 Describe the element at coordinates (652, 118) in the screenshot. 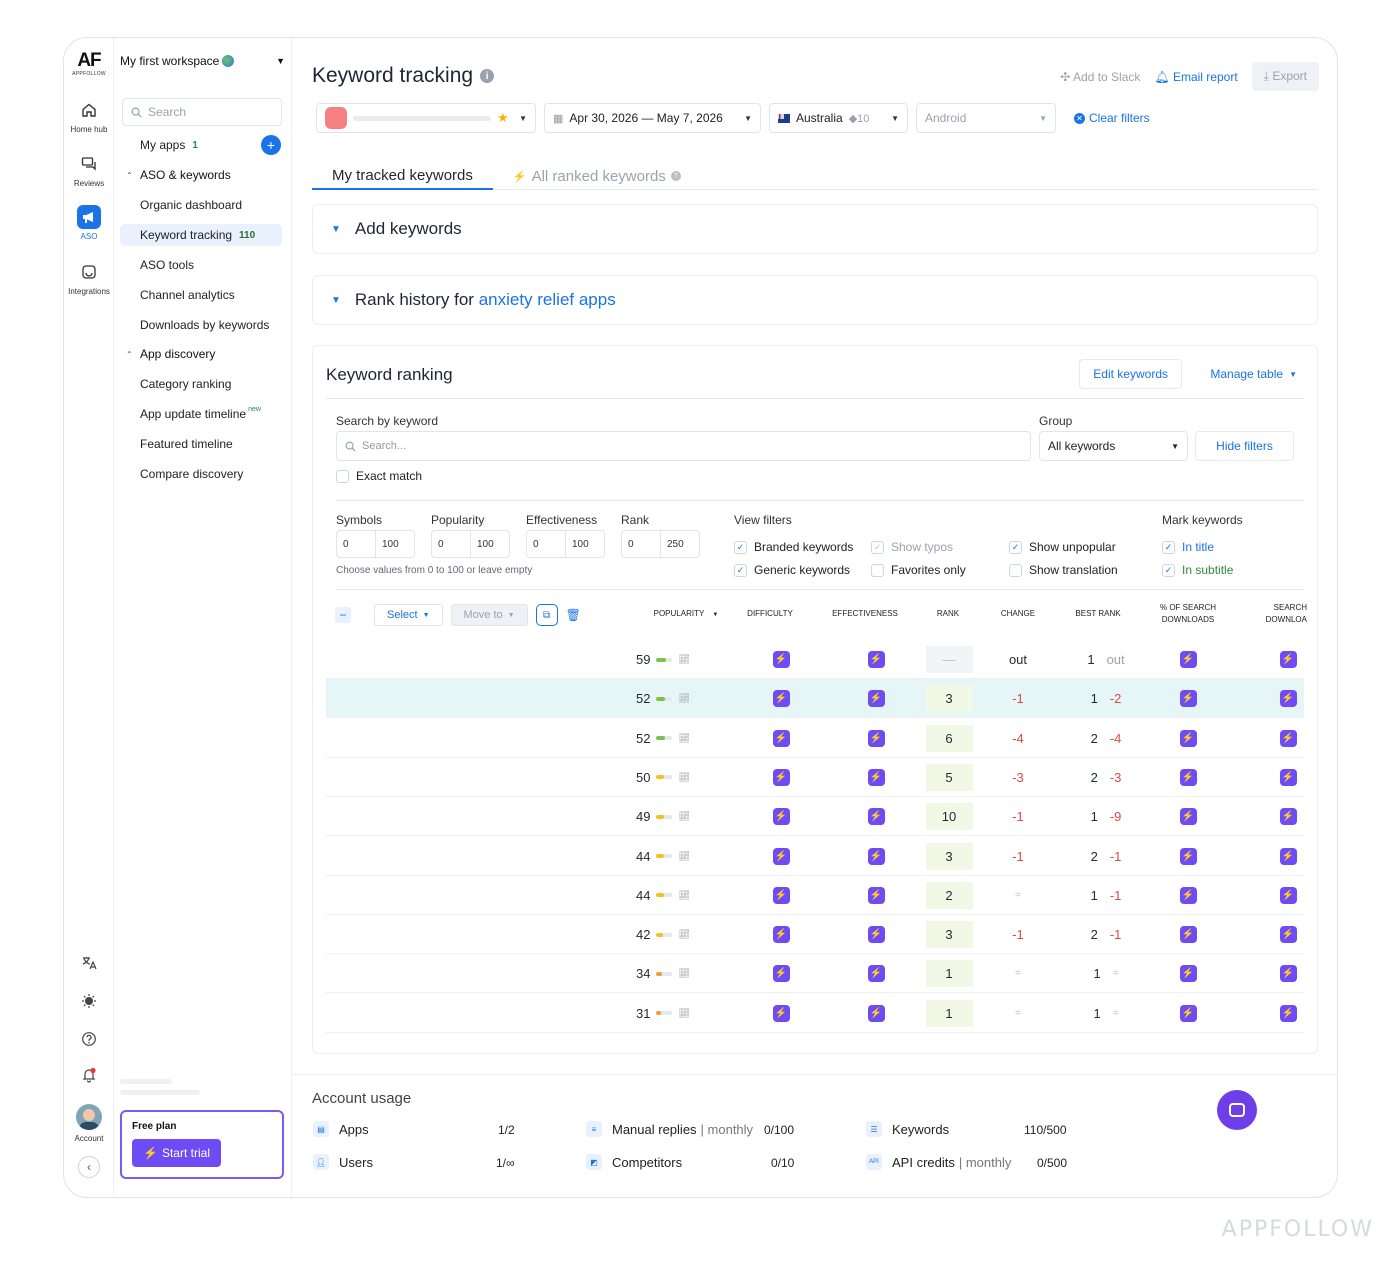

I see `date-range-picker: ▦ Apr 30, 2026 — May 7, 2026 ▼` at that location.